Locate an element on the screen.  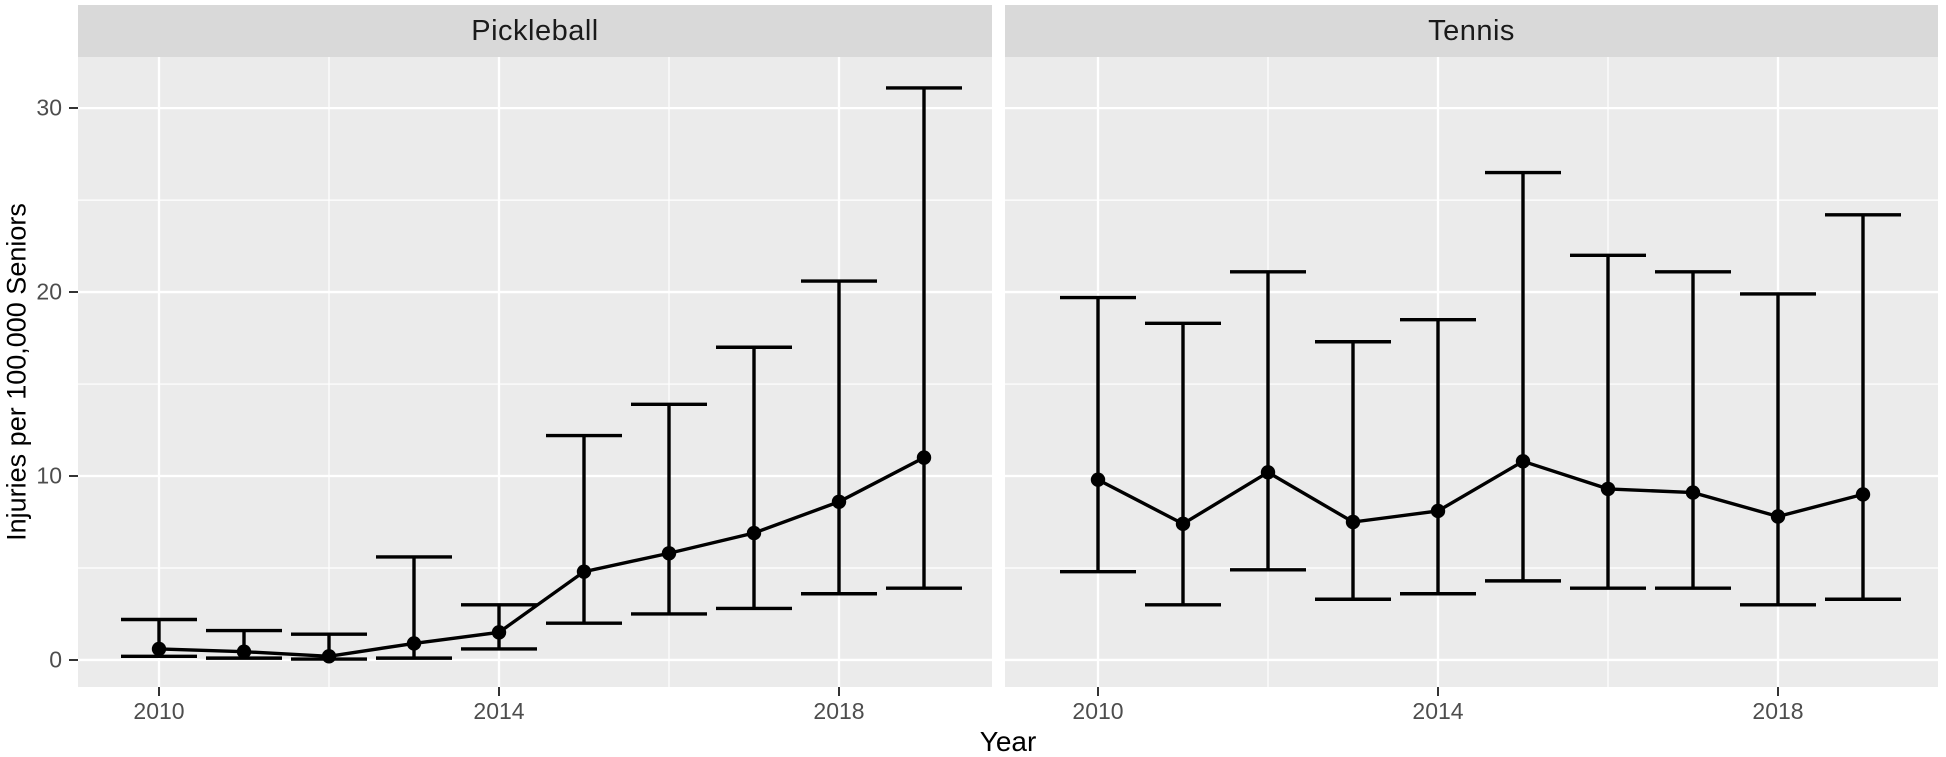
y-axis-title: Injuries per 100,000 Seniors is located at coordinates (16, 372).